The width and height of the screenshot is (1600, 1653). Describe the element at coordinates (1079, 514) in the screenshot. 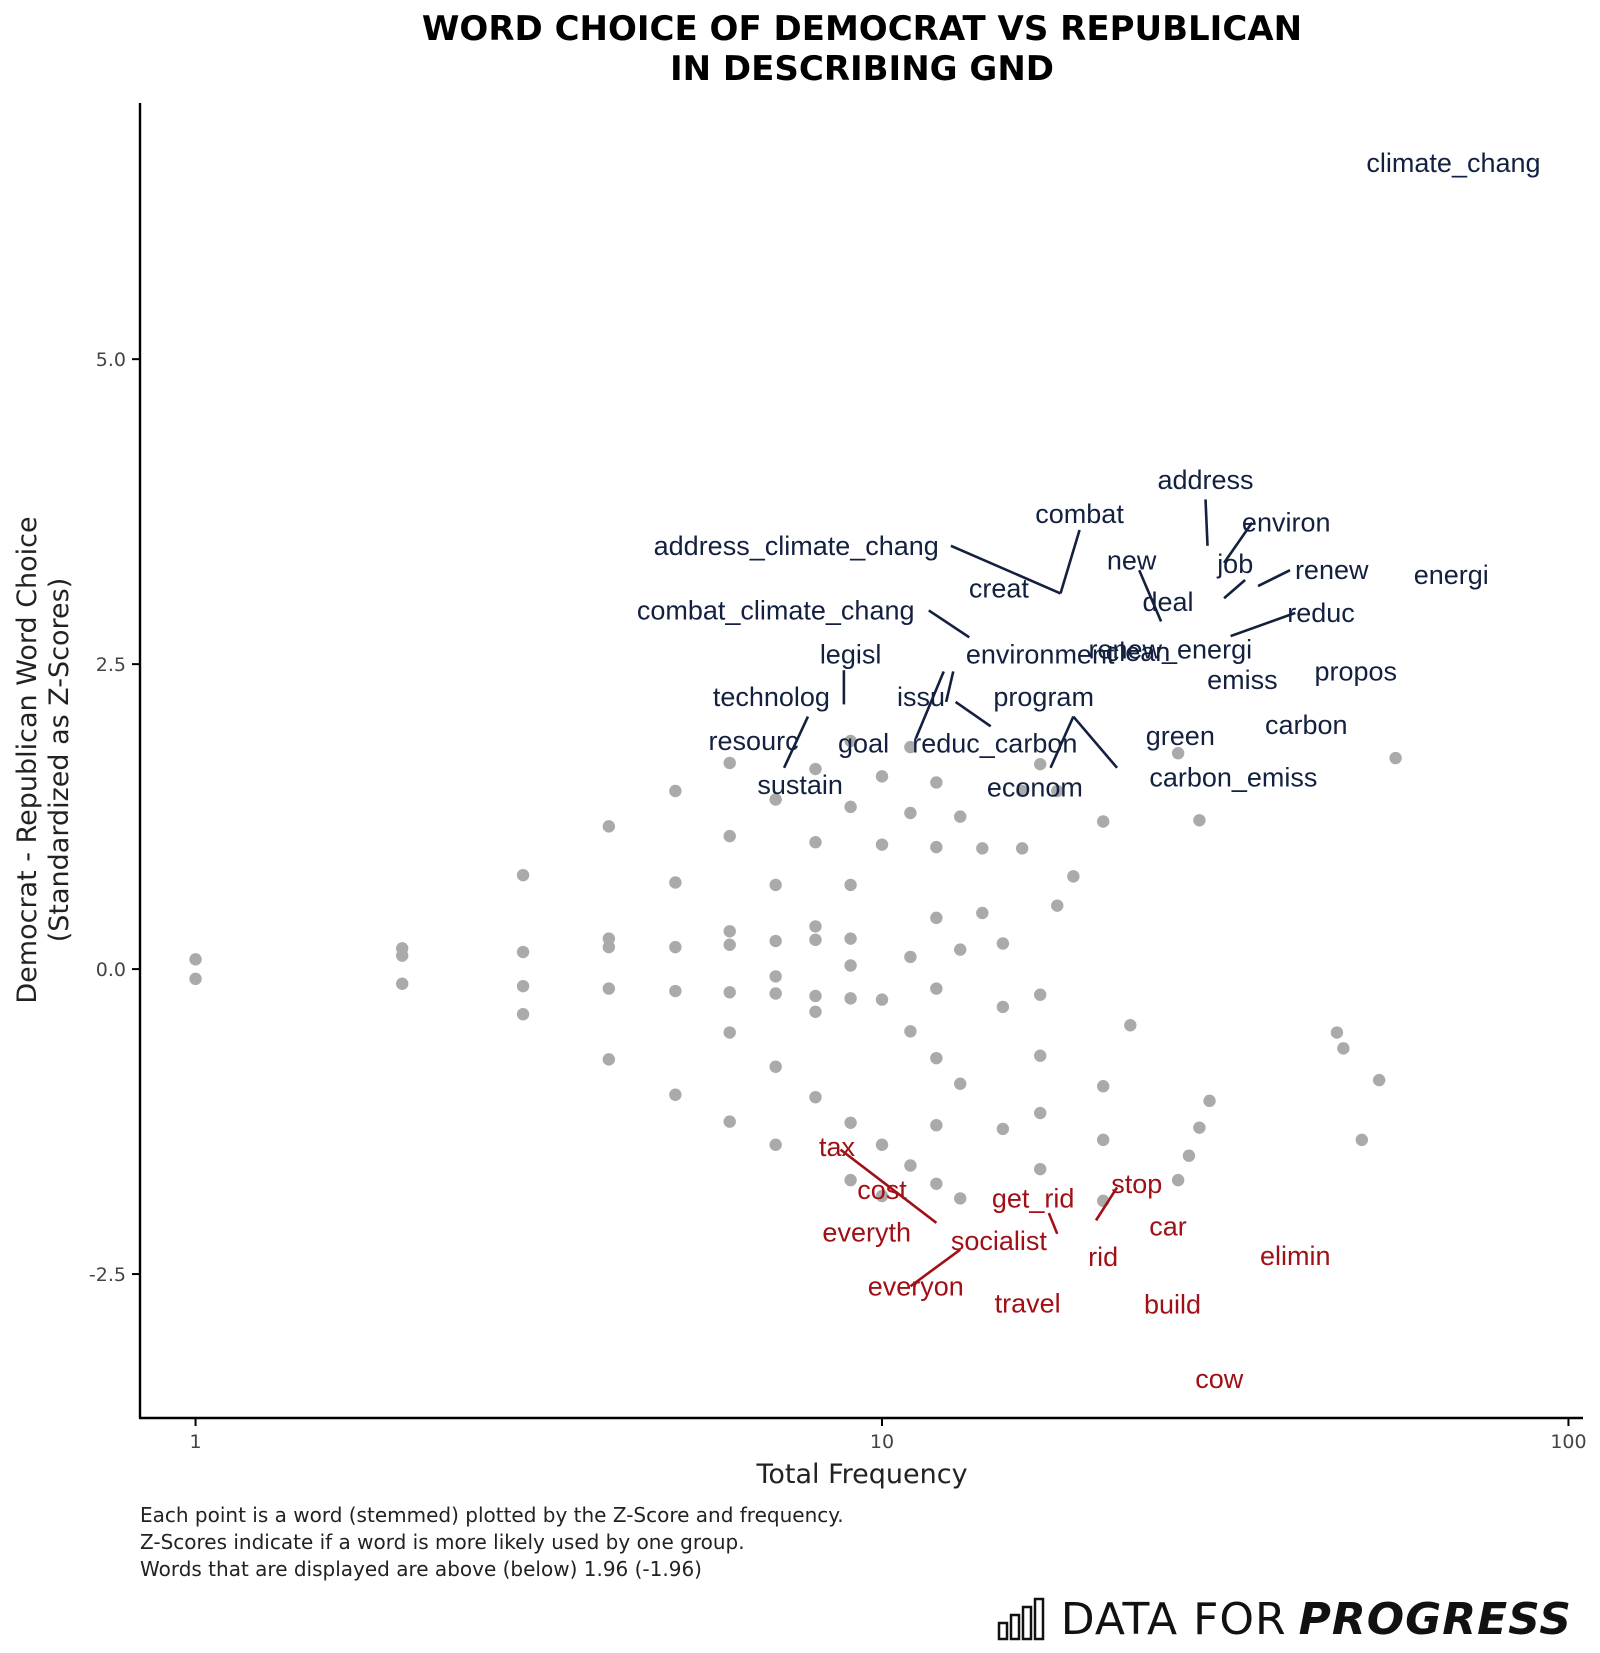

I see `word-label: combat` at that location.